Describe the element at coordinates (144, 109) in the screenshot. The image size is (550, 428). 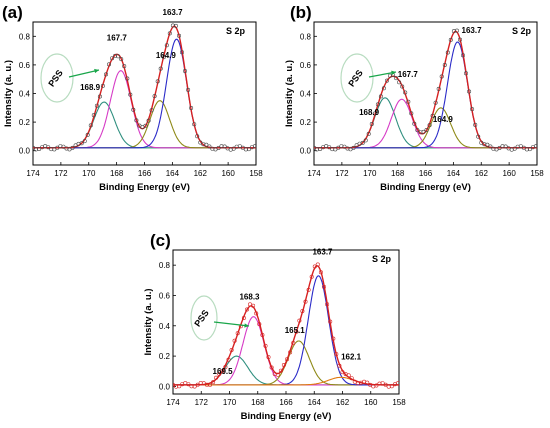
I see `component-peak-167.7` at that location.